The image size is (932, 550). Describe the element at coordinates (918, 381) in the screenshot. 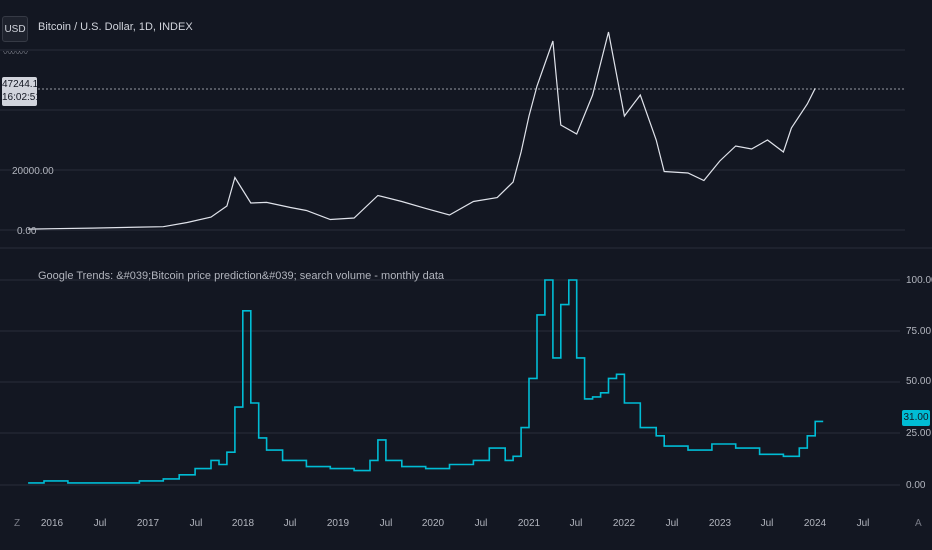

I see `trends-y-tick: 50.00` at that location.